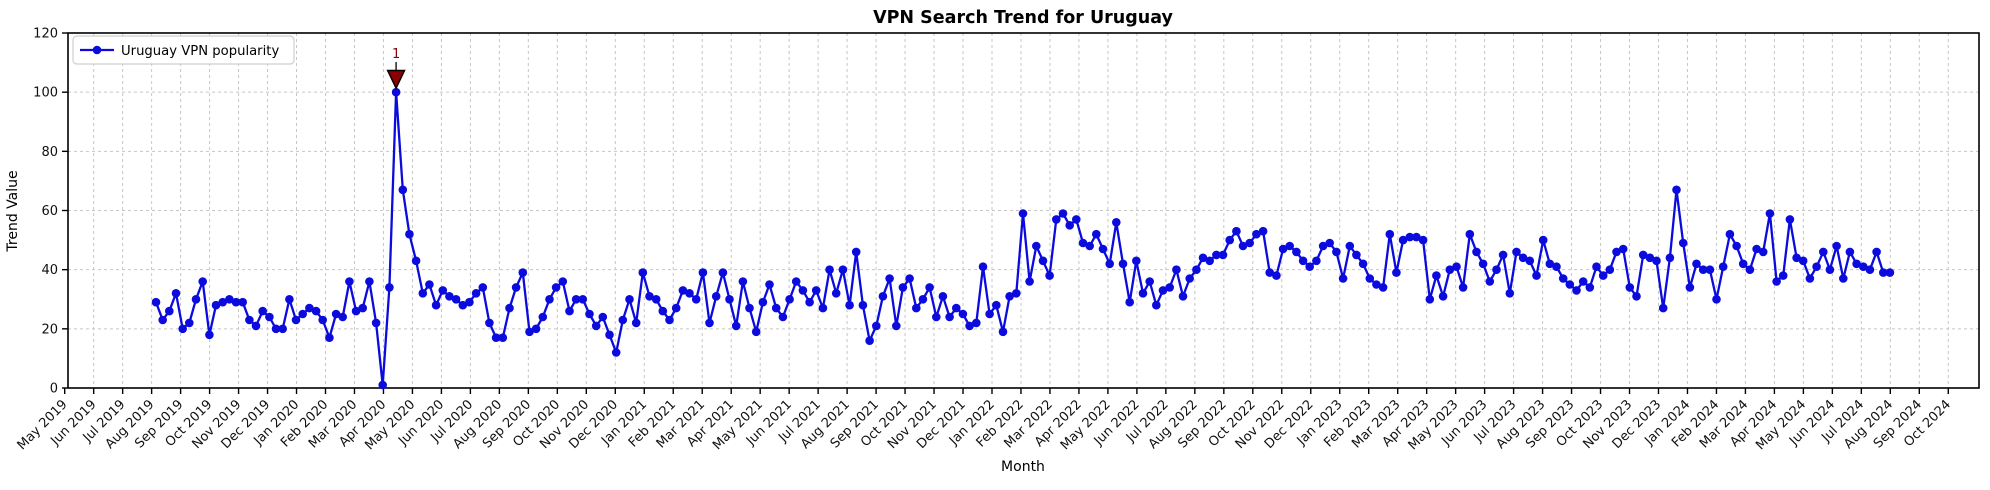 This screenshot has height=490, width=1990. What do you see at coordinates (54, 389) in the screenshot?
I see `y-tick-label: 0` at bounding box center [54, 389].